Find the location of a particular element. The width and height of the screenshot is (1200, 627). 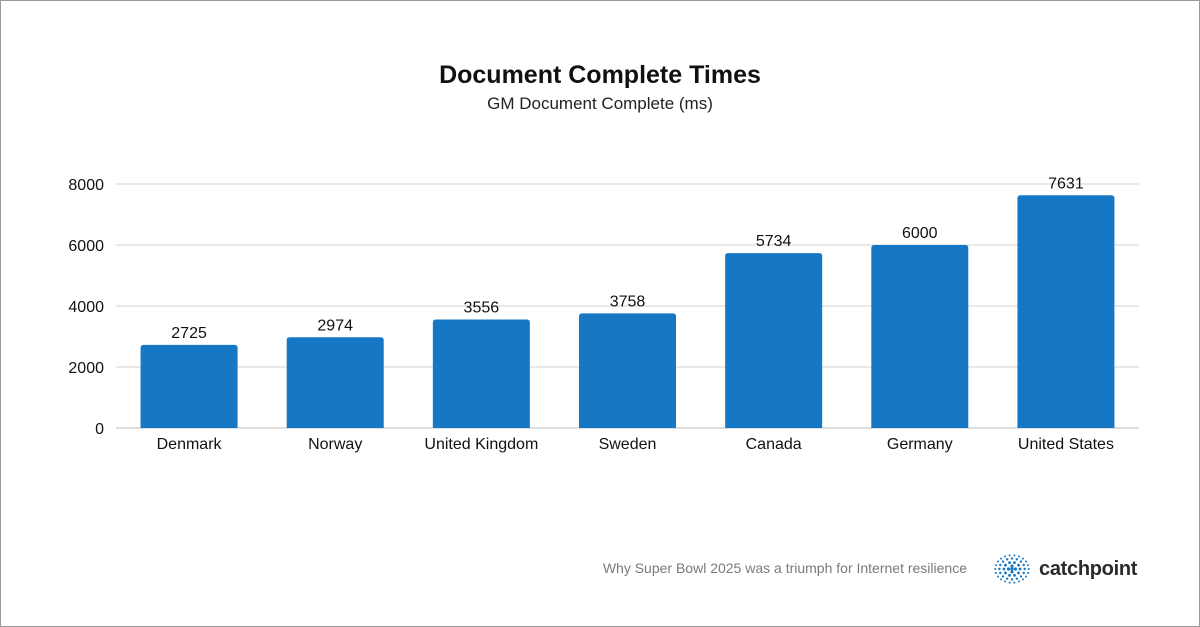

y-tick-label: 4000 is located at coordinates (86, 307).